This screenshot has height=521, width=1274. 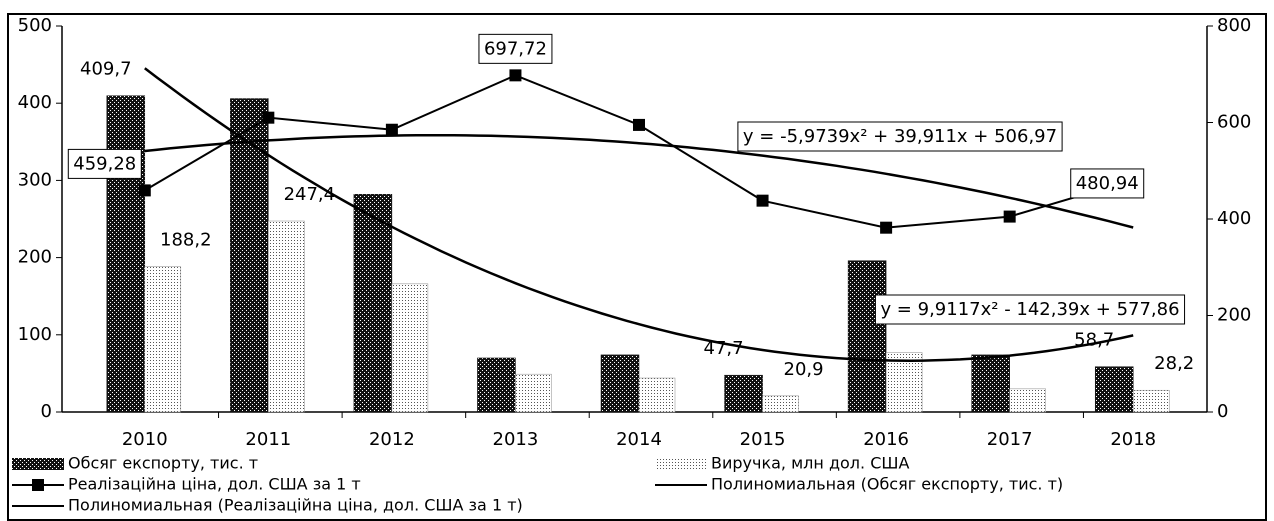 I want to click on trend-equation: y = -5,9739x² + 39,911x + 506,97, so click(x=900, y=136).